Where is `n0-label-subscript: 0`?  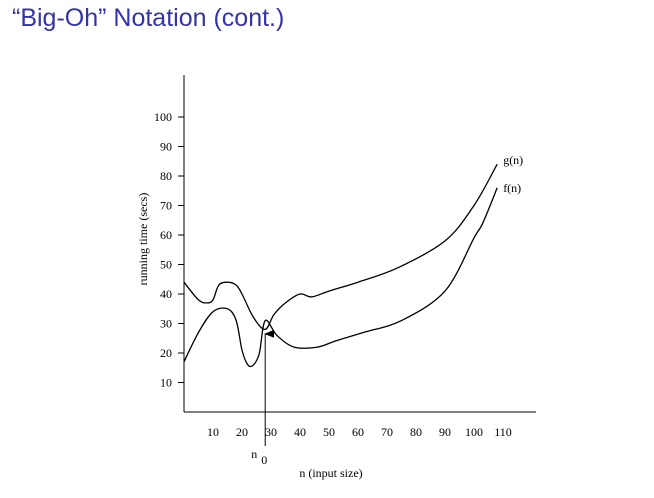 n0-label-subscript: 0 is located at coordinates (264, 460).